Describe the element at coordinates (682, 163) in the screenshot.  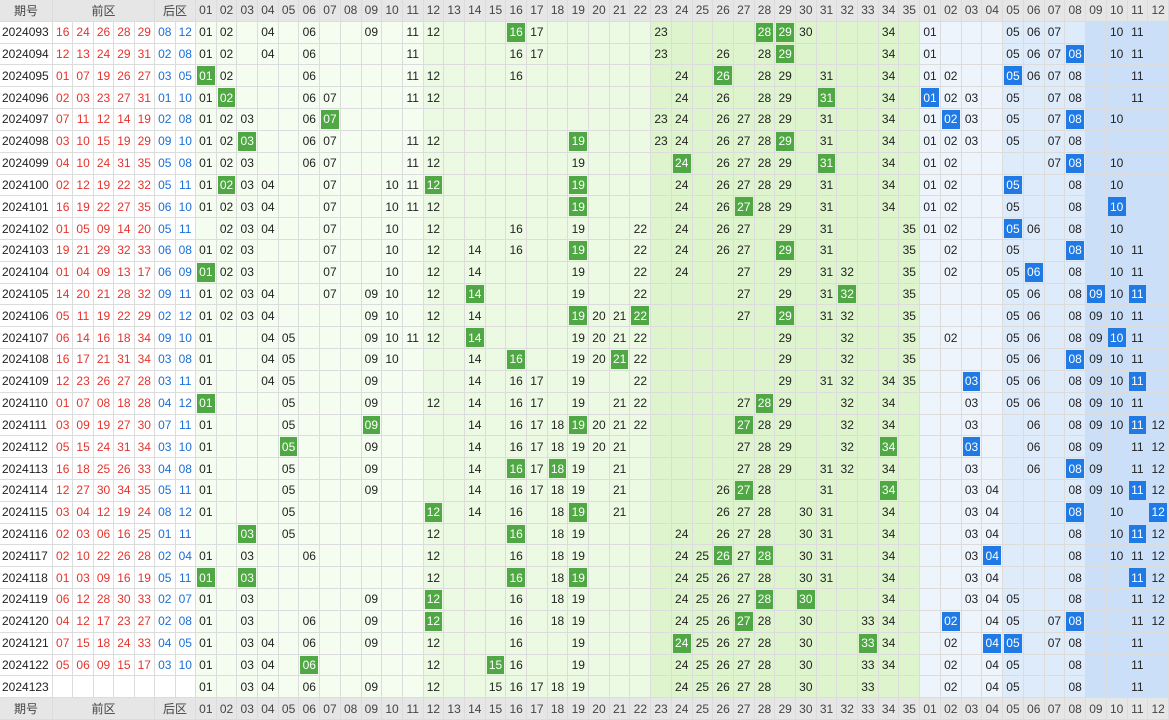
I see `front-zone-hit: 24` at that location.